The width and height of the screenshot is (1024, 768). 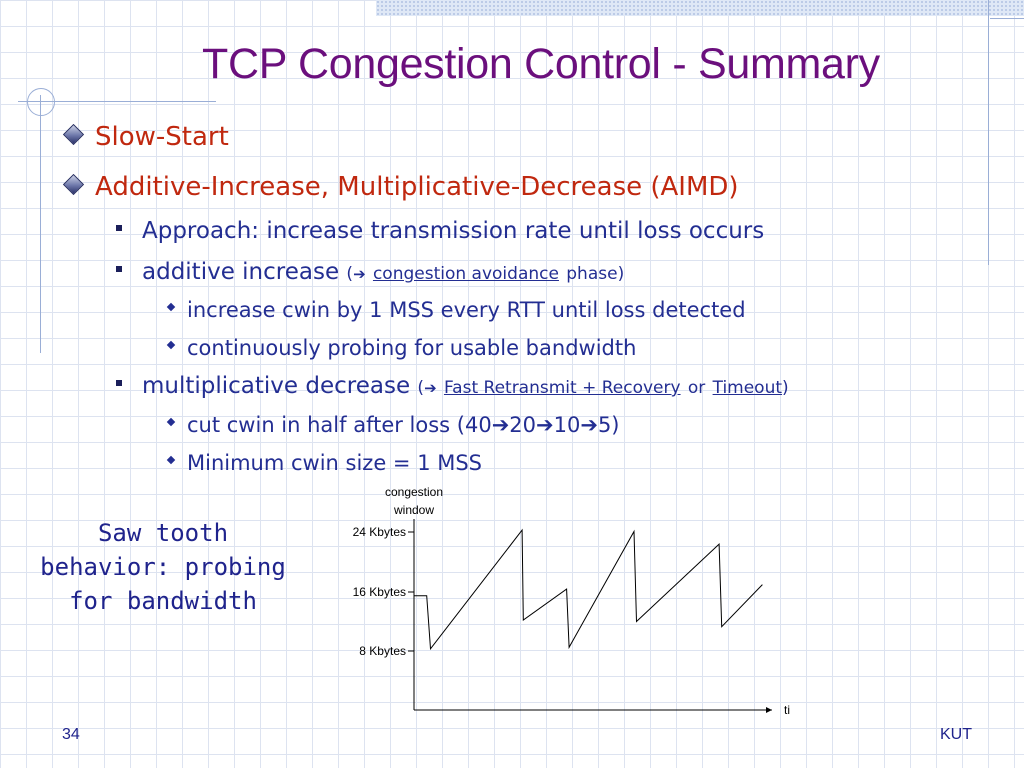 I want to click on caption-line: behavior: probing, so click(x=163, y=567).